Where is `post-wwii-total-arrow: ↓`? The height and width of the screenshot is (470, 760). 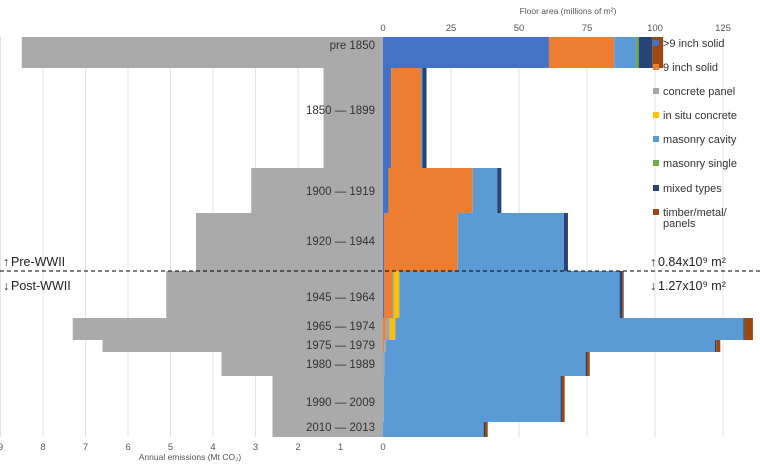
post-wwii-total-arrow: ↓ is located at coordinates (653, 286).